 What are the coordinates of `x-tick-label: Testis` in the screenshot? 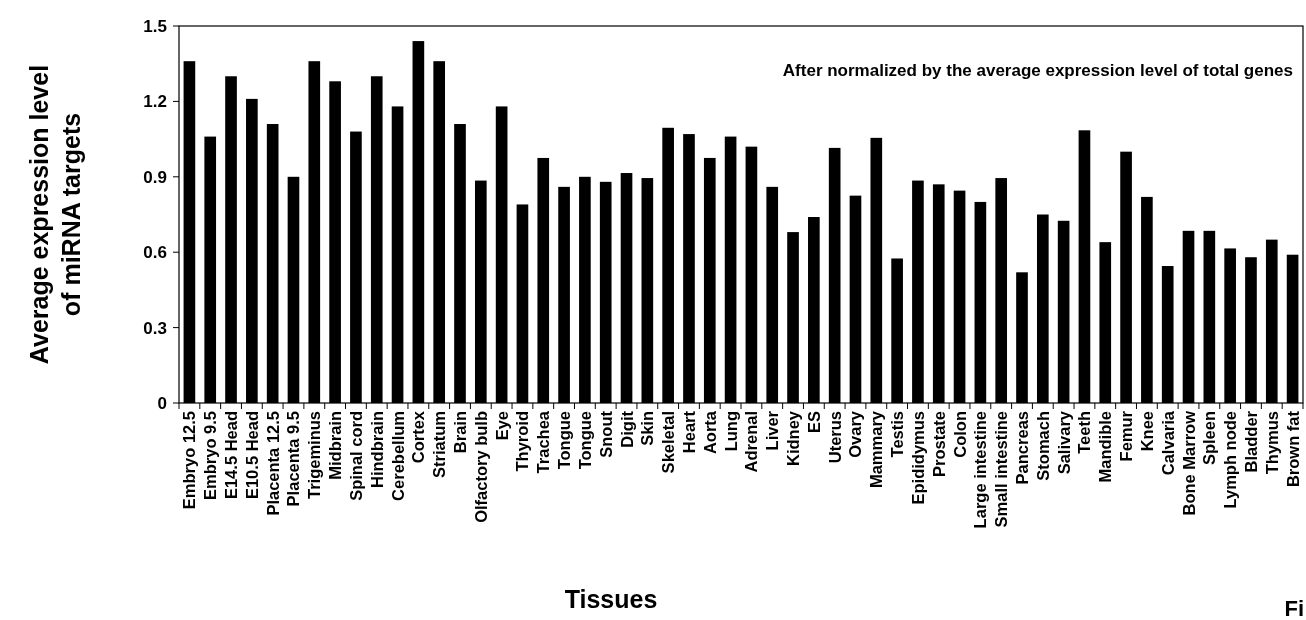 It's located at (897, 434).